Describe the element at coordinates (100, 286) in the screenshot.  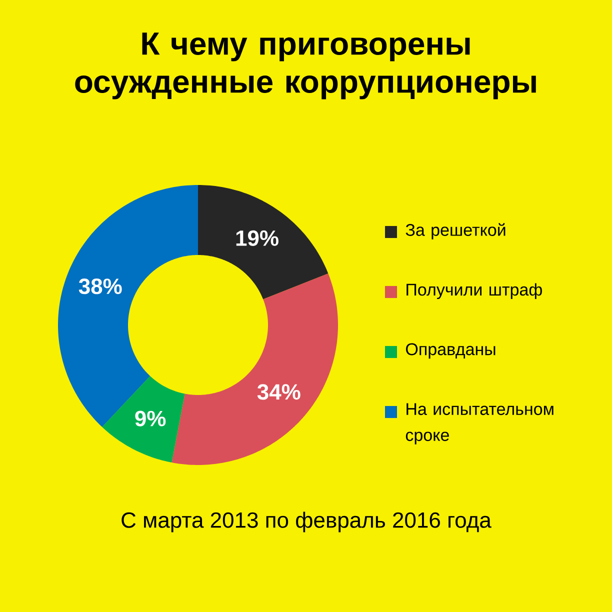
I see `data-label: 38%` at that location.